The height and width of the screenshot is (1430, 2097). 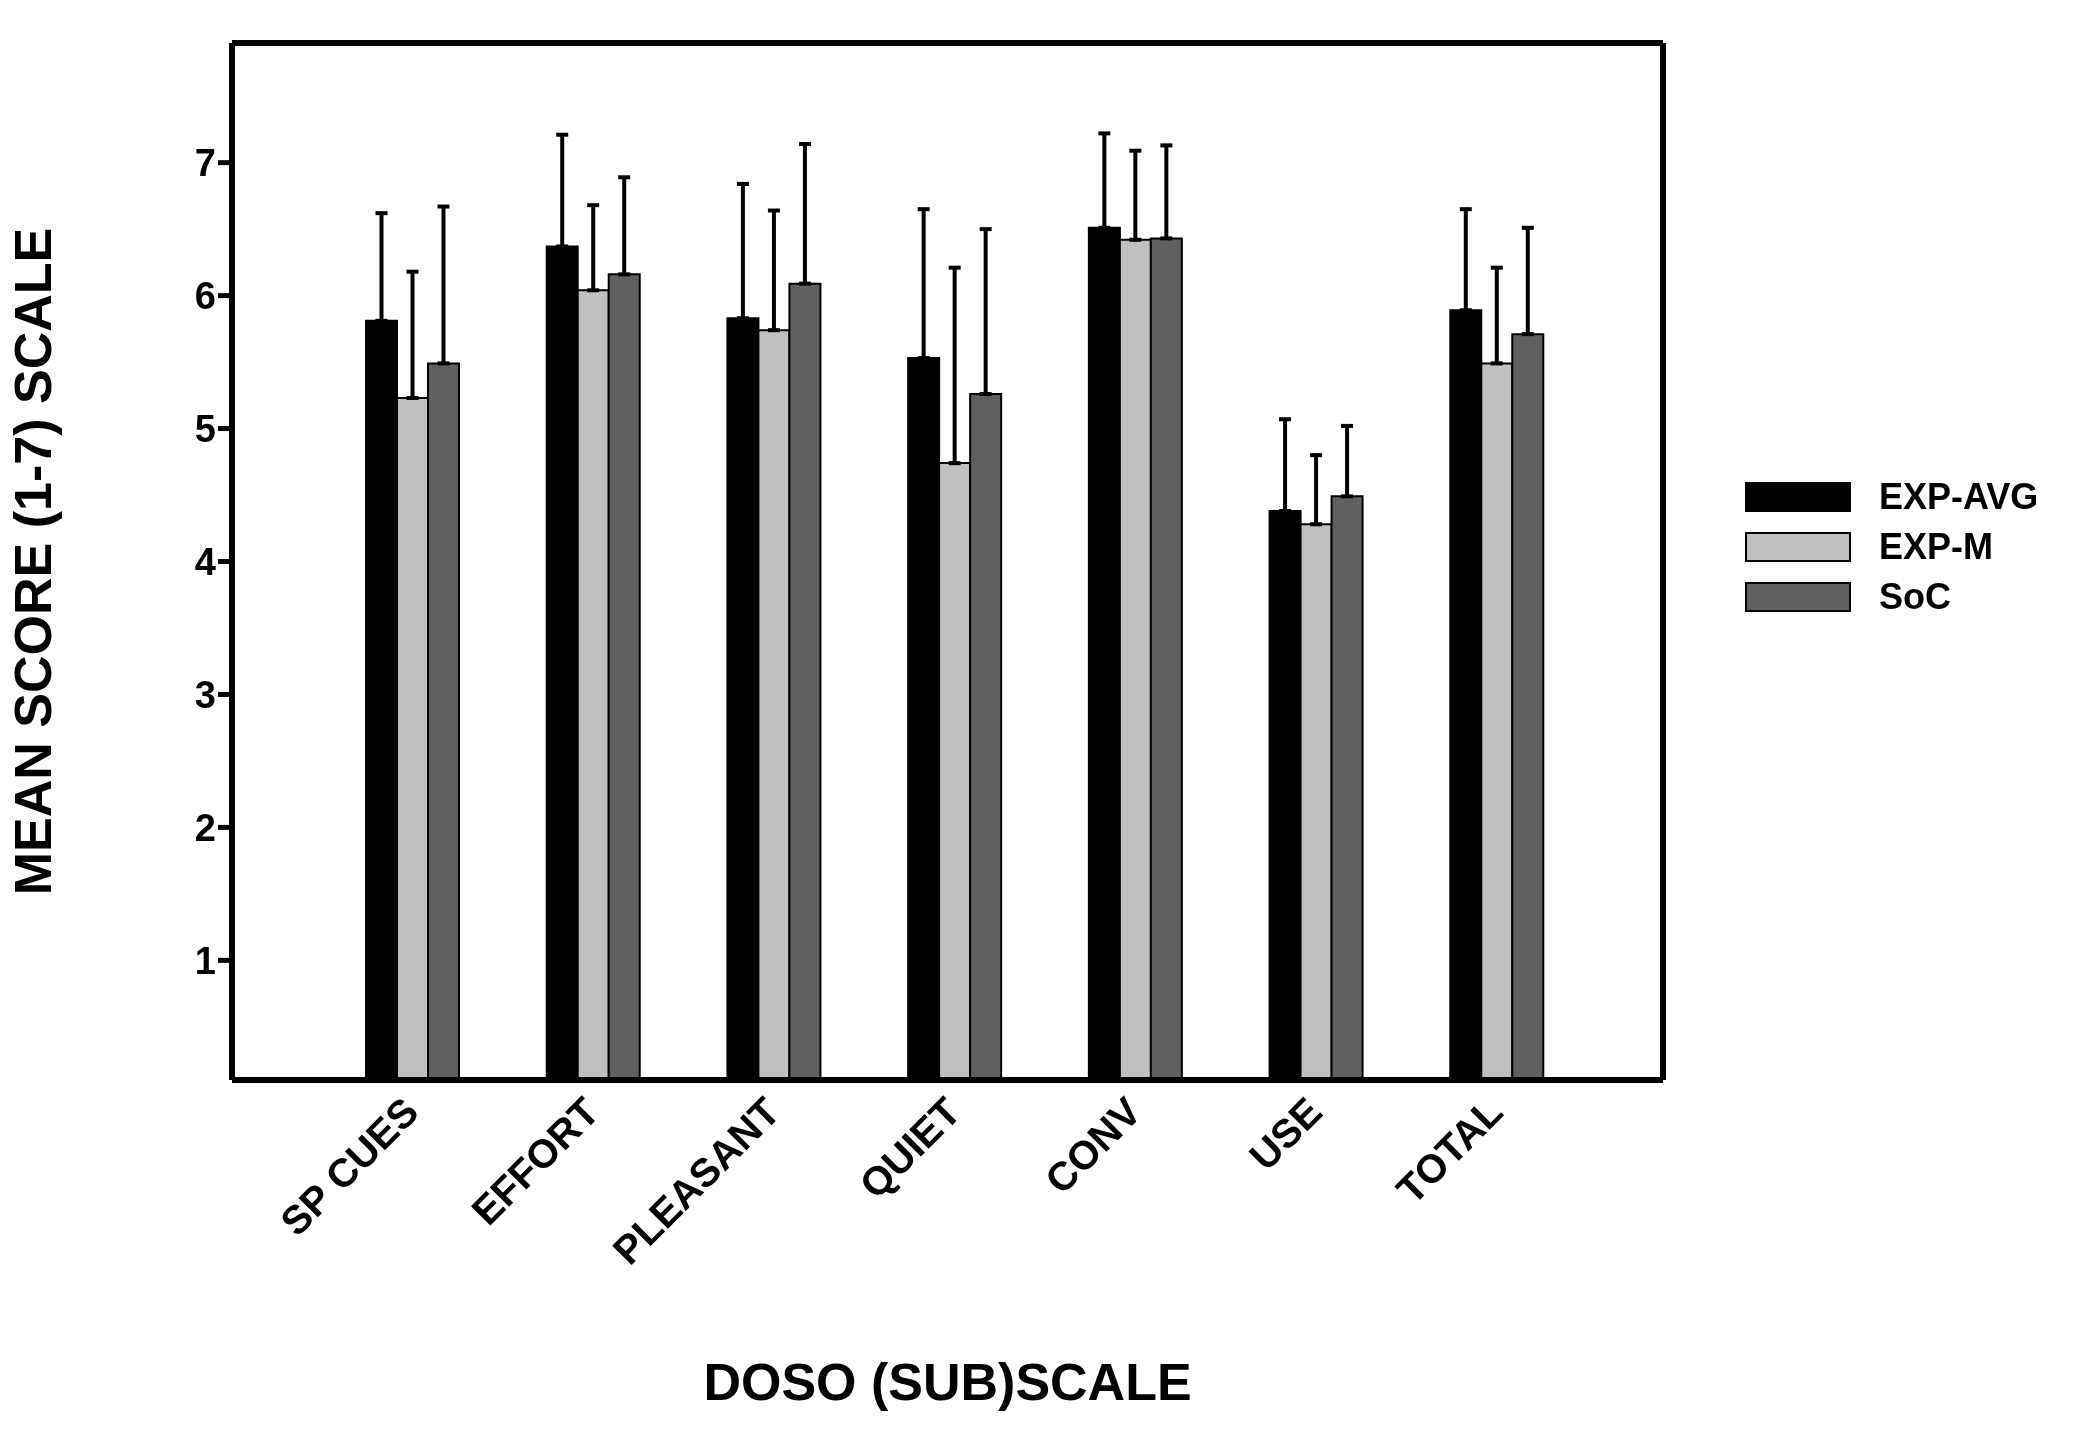 What do you see at coordinates (947, 1382) in the screenshot?
I see `x-axis-title: DOSO (SUB)SCALE` at bounding box center [947, 1382].